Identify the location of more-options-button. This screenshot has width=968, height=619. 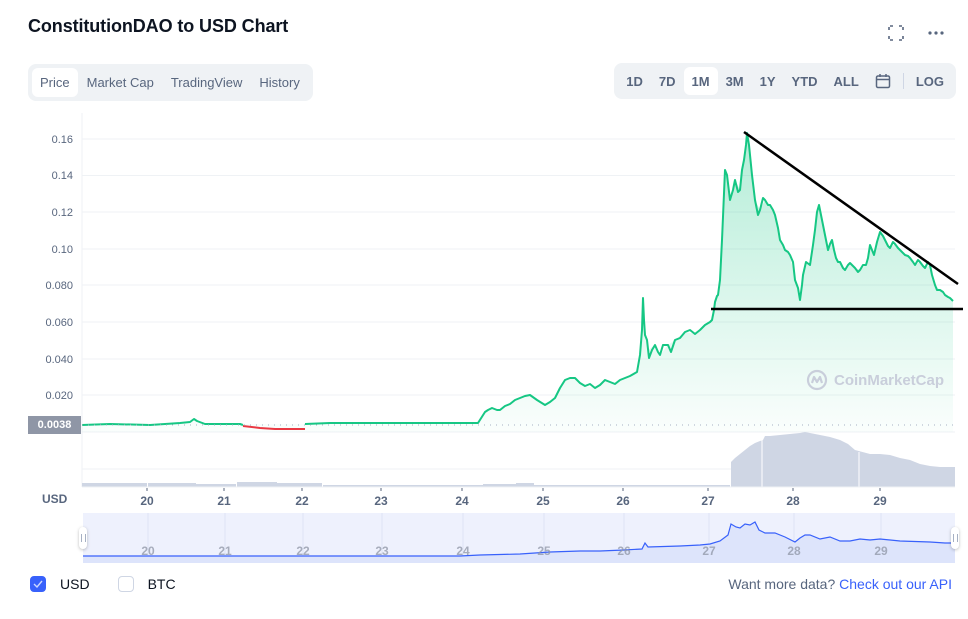
(936, 33).